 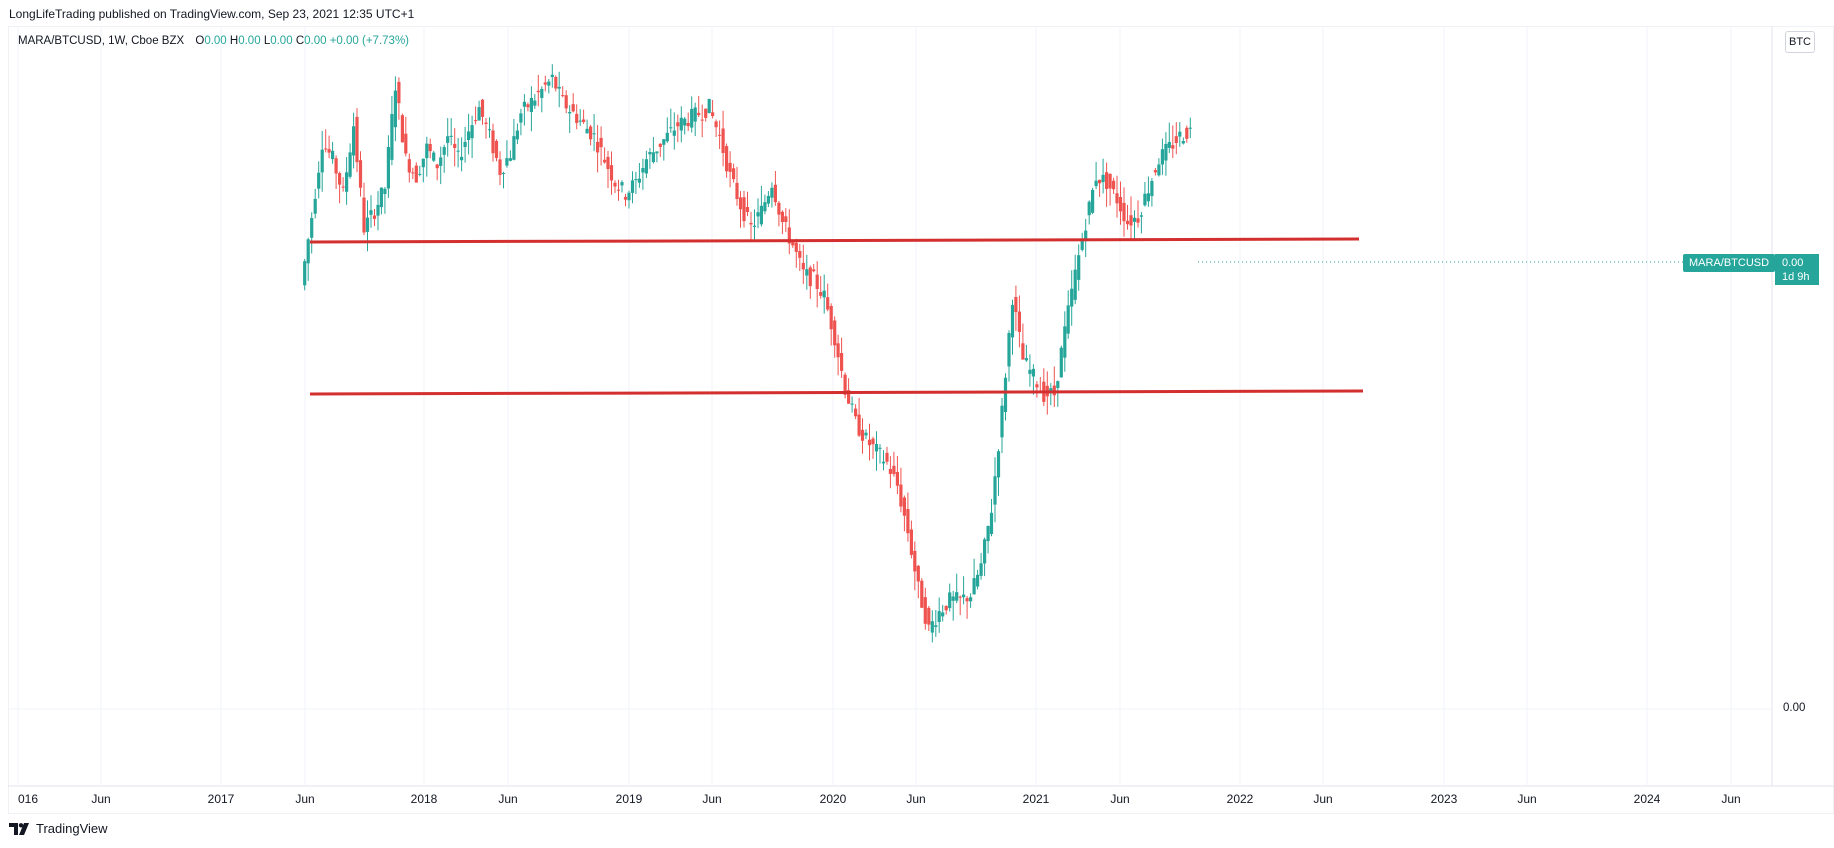 I want to click on time-axis-label: 2019, so click(x=629, y=799).